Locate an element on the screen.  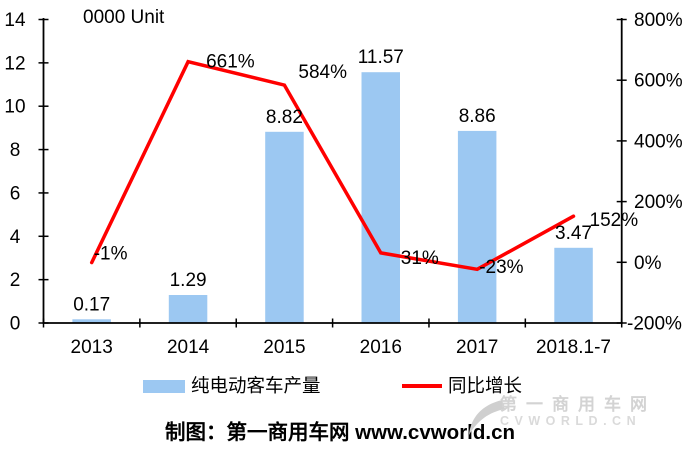
line-series-label: 同比增长 is located at coordinates (485, 385).